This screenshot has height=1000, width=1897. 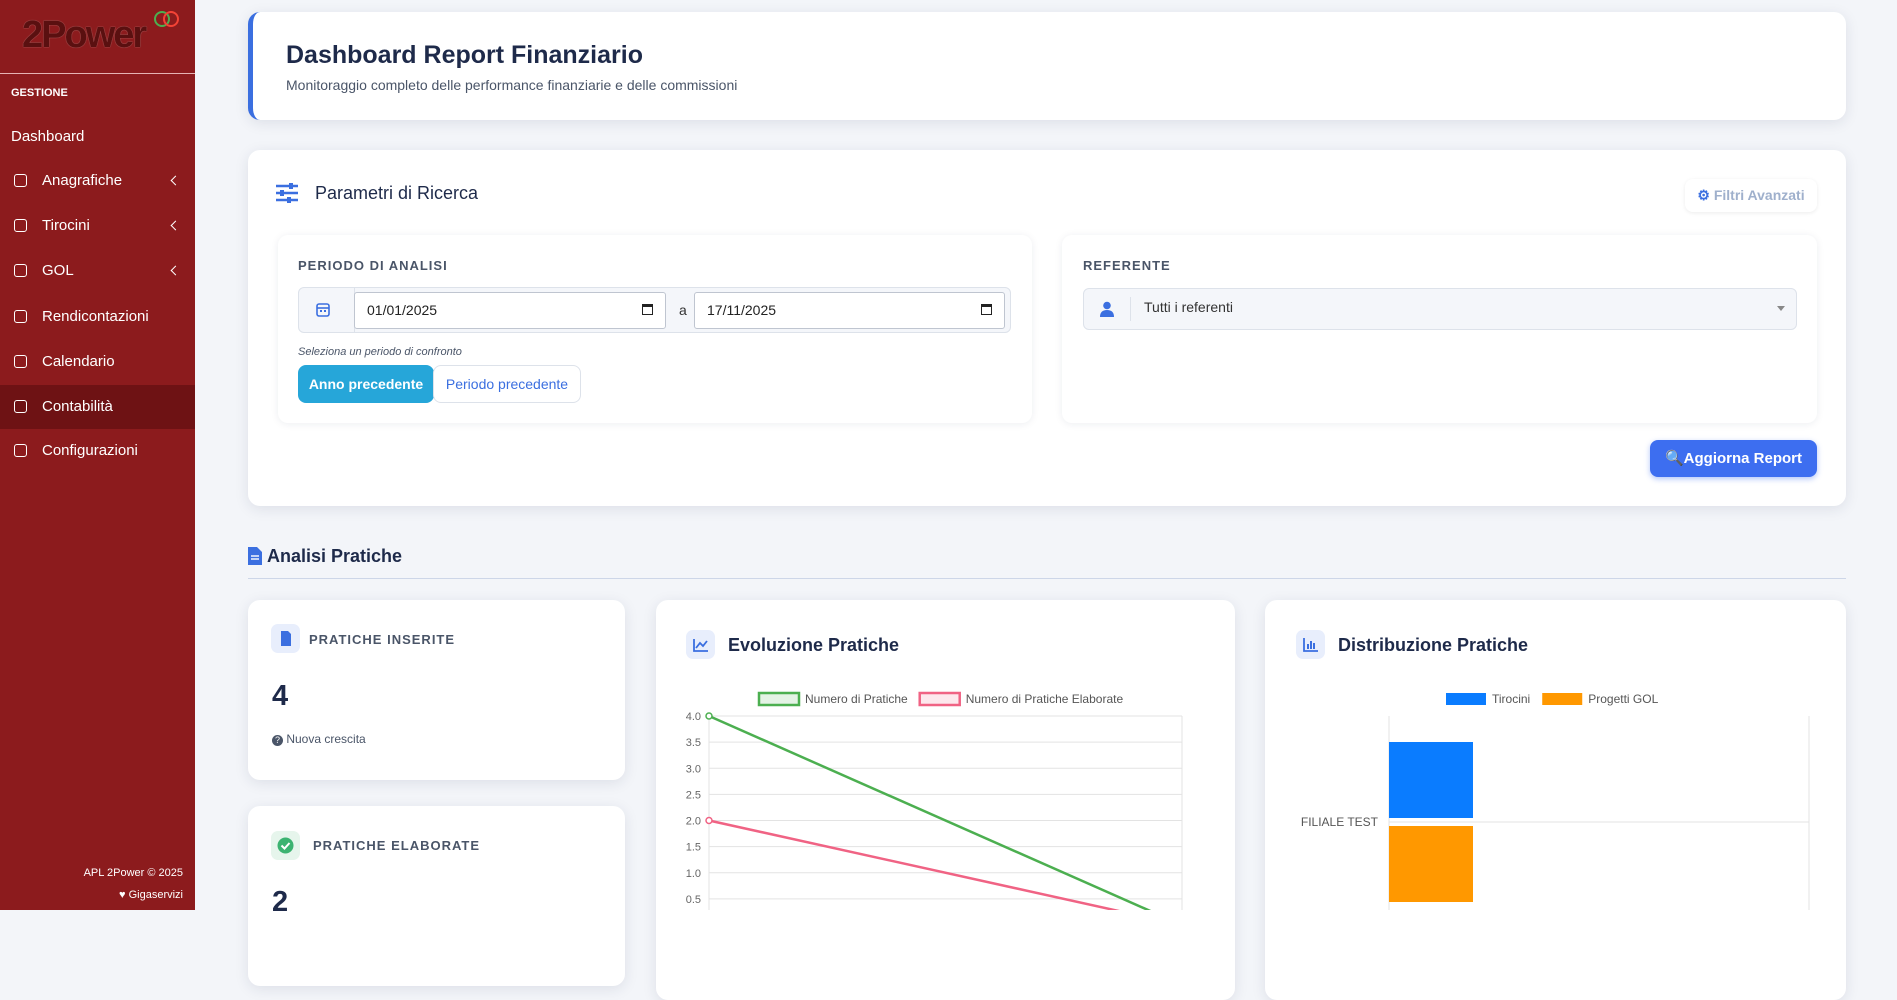 I want to click on advanced-filters-button: ⚙ Filtri Avanzati, so click(x=1751, y=195).